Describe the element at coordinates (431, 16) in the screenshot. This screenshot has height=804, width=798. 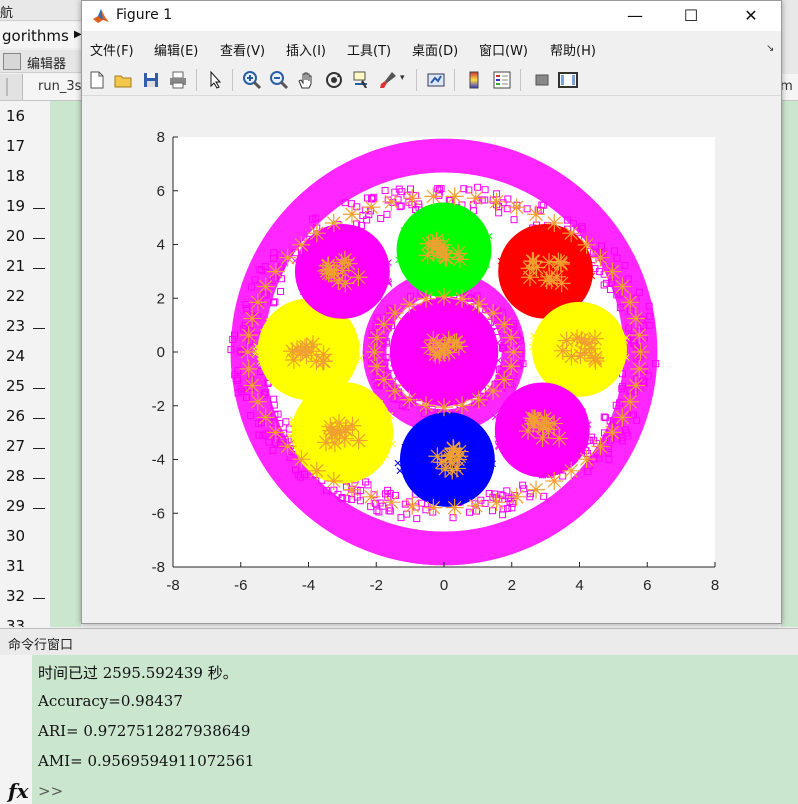
I see `figure-titlebar: Figure 1 — ☐ ✕` at that location.